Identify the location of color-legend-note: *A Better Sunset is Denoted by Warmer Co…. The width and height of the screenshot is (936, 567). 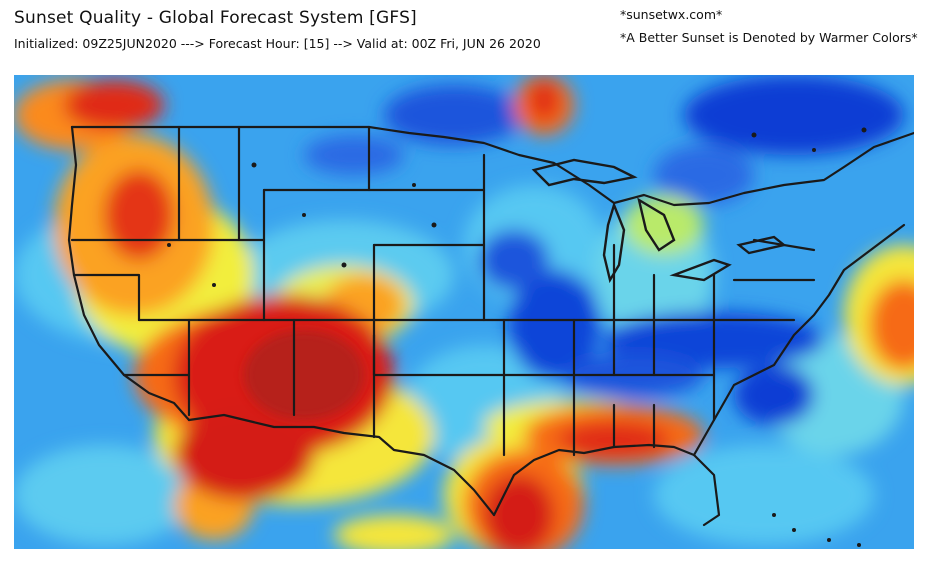
(769, 37).